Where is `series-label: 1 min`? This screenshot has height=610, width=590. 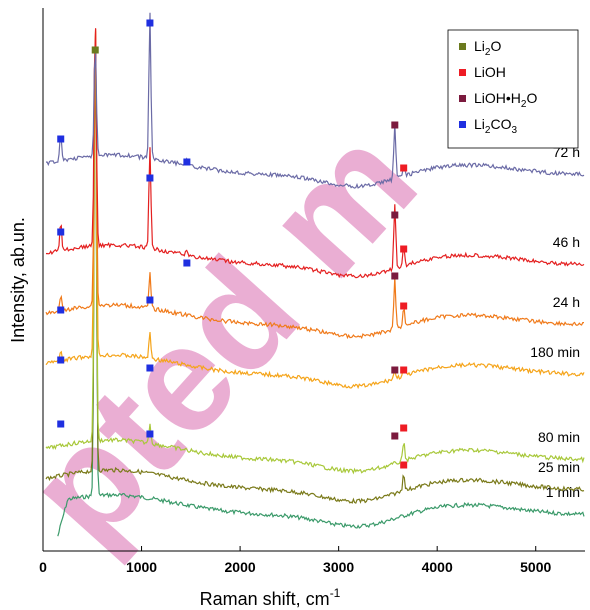 series-label: 1 min is located at coordinates (563, 492).